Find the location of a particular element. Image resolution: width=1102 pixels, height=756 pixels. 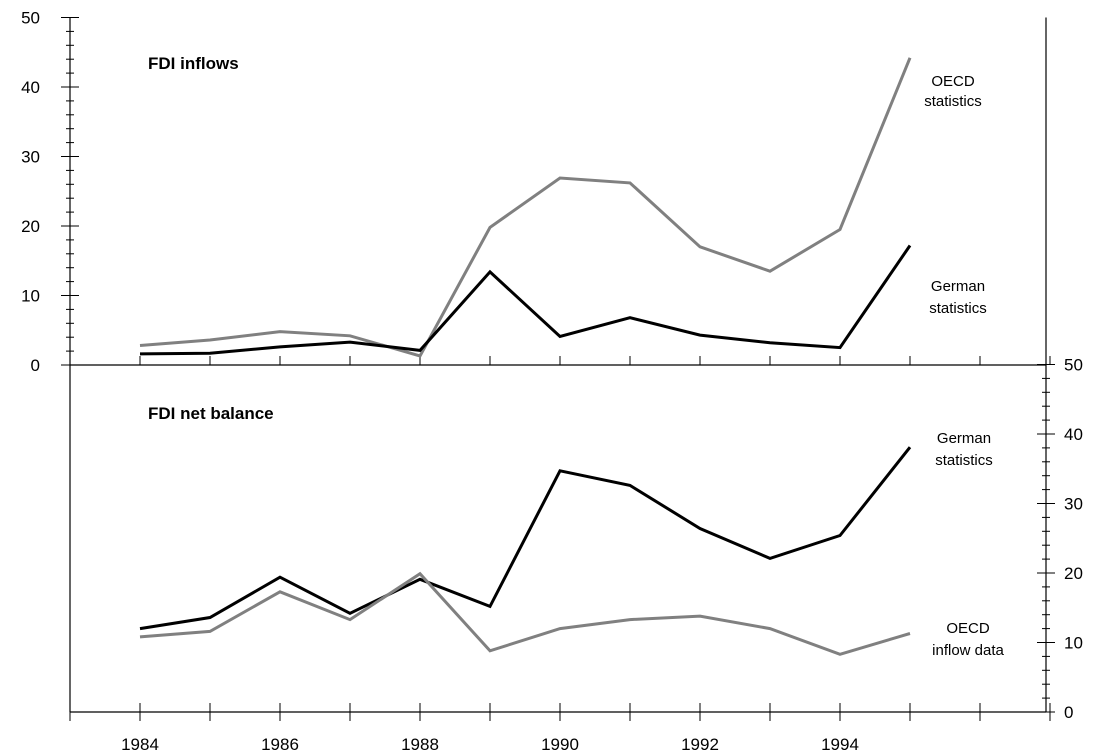

top-german-statistics-line is located at coordinates (525, 300).